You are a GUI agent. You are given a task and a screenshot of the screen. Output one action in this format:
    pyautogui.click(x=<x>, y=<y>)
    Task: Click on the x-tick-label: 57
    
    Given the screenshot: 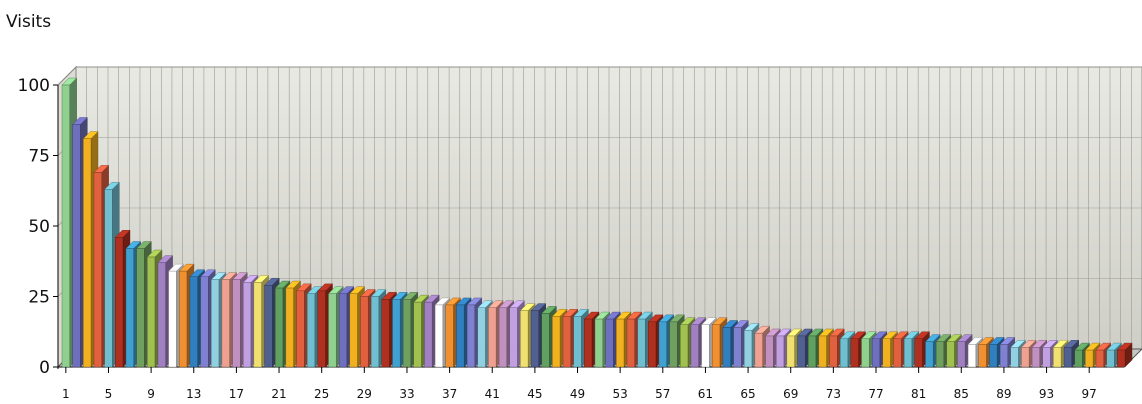 What is the action you would take?
    pyautogui.click(x=662, y=394)
    